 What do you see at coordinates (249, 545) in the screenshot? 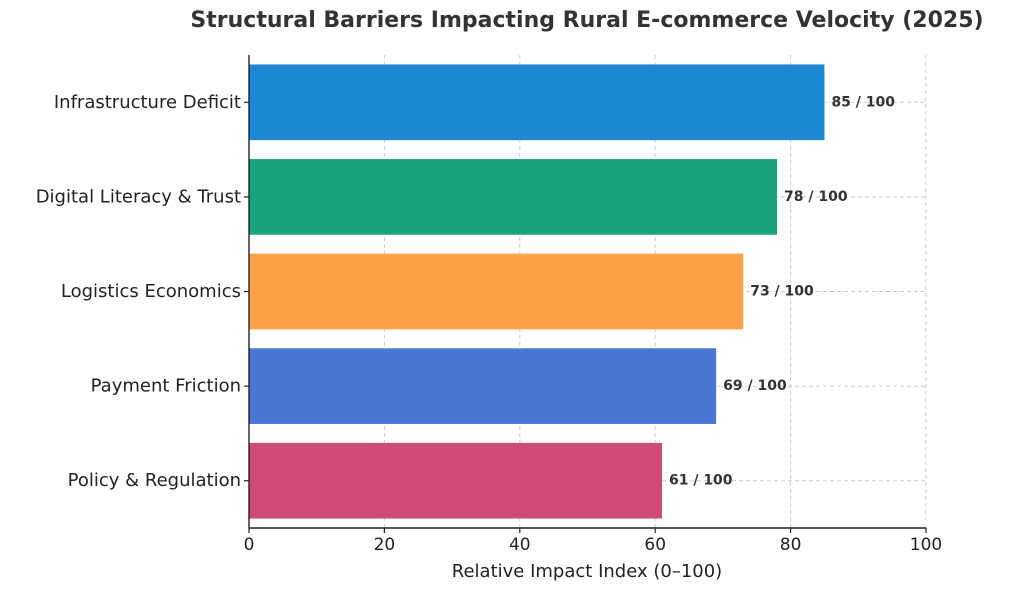
I see `x-tick-label: 0` at bounding box center [249, 545].